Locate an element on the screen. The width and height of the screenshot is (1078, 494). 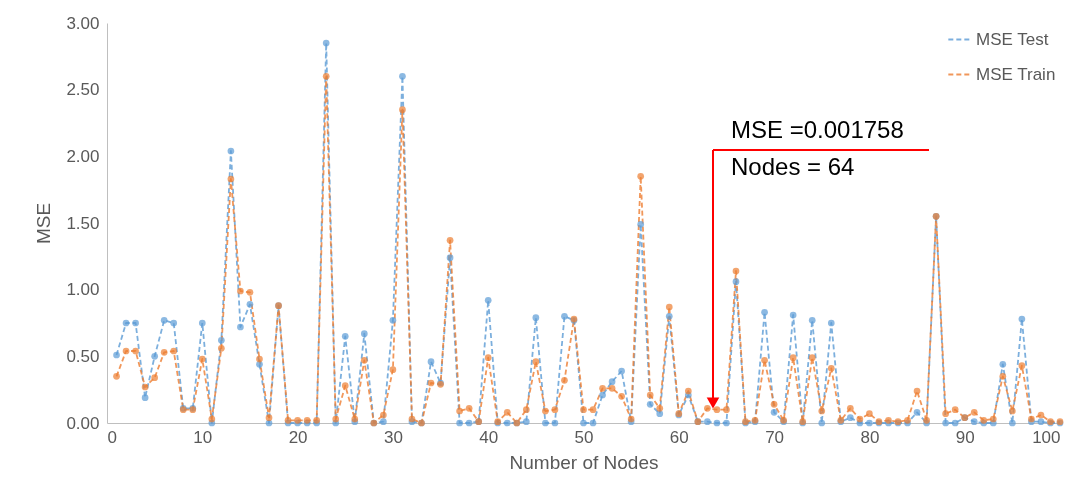
y-tick-label: 3.00 is located at coordinates (83, 23).